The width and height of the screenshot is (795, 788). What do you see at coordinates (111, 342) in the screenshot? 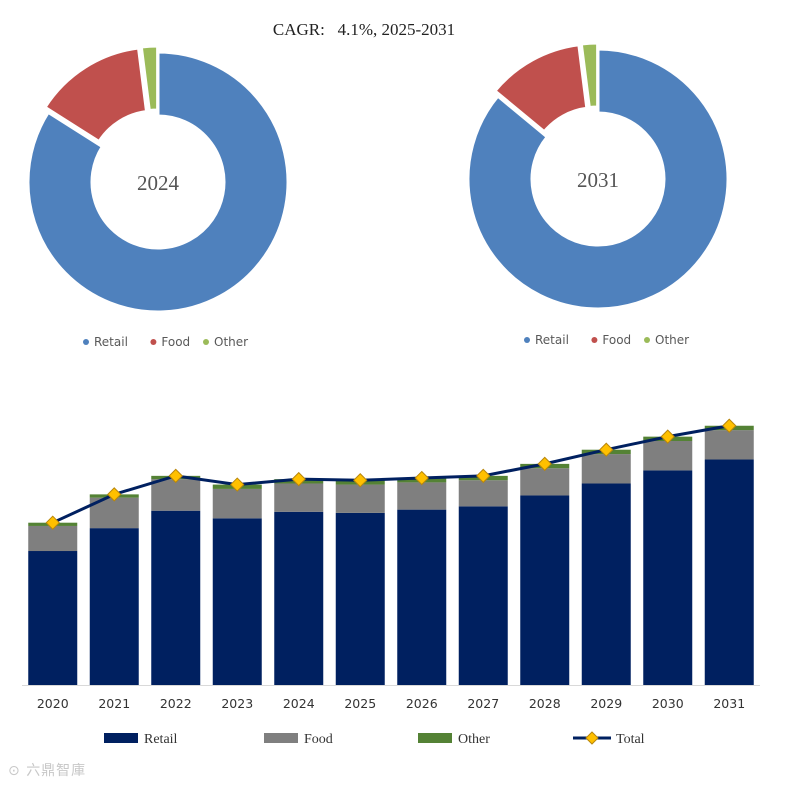
I see `donut1-legend-label-retail: Retail` at bounding box center [111, 342].